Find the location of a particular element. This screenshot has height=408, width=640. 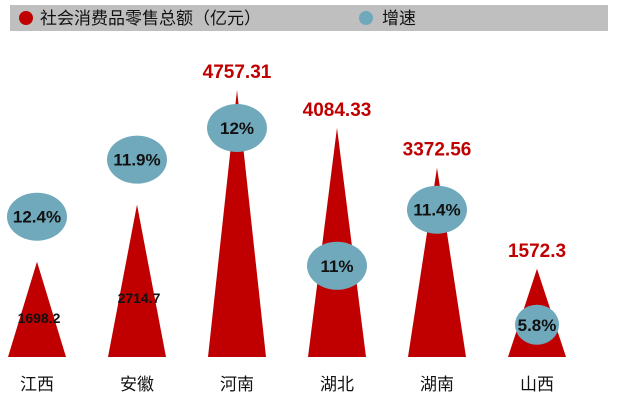

x-tick-label-shanxi: 山西 is located at coordinates (537, 385).